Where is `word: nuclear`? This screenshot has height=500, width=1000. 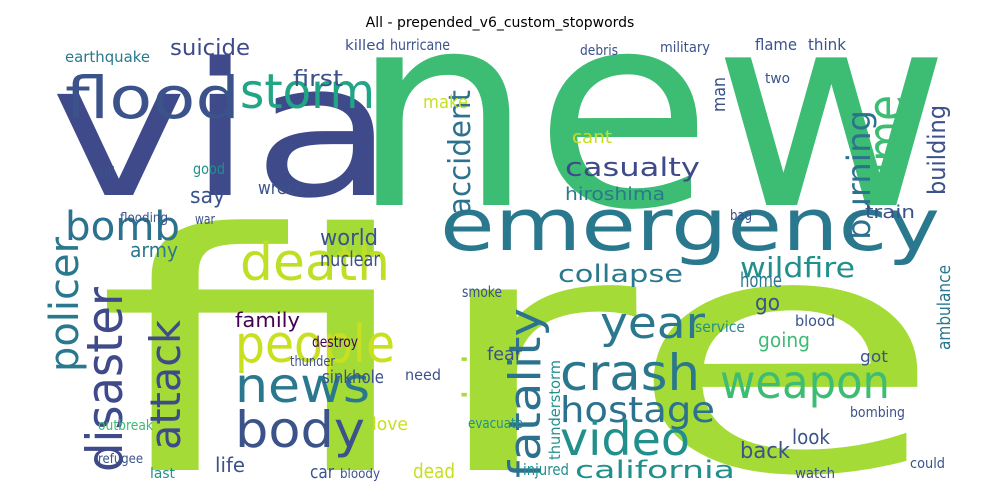
word: nuclear is located at coordinates (350, 259).